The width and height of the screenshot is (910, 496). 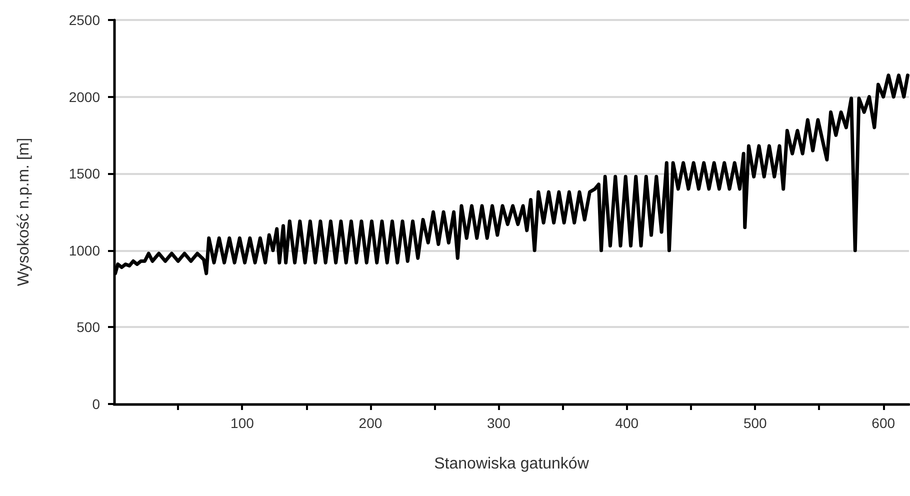 What do you see at coordinates (24, 212) in the screenshot?
I see `y-axis-title: Wysokość n.p.m. [m]` at bounding box center [24, 212].